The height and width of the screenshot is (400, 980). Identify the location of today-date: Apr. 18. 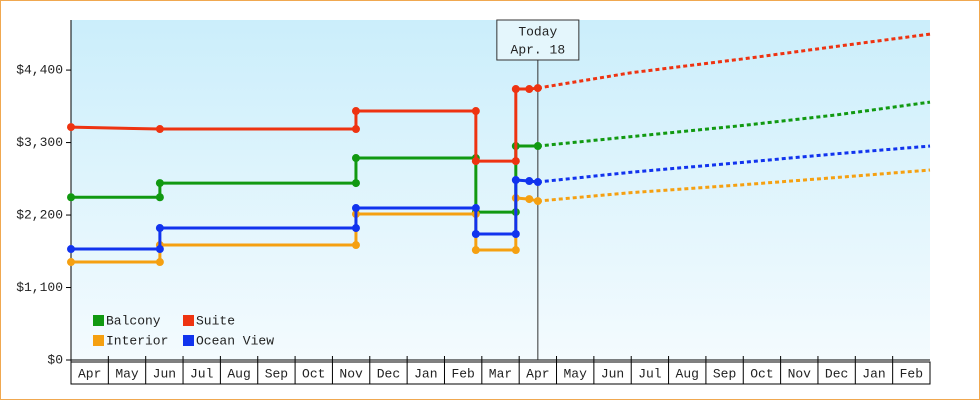
(538, 49).